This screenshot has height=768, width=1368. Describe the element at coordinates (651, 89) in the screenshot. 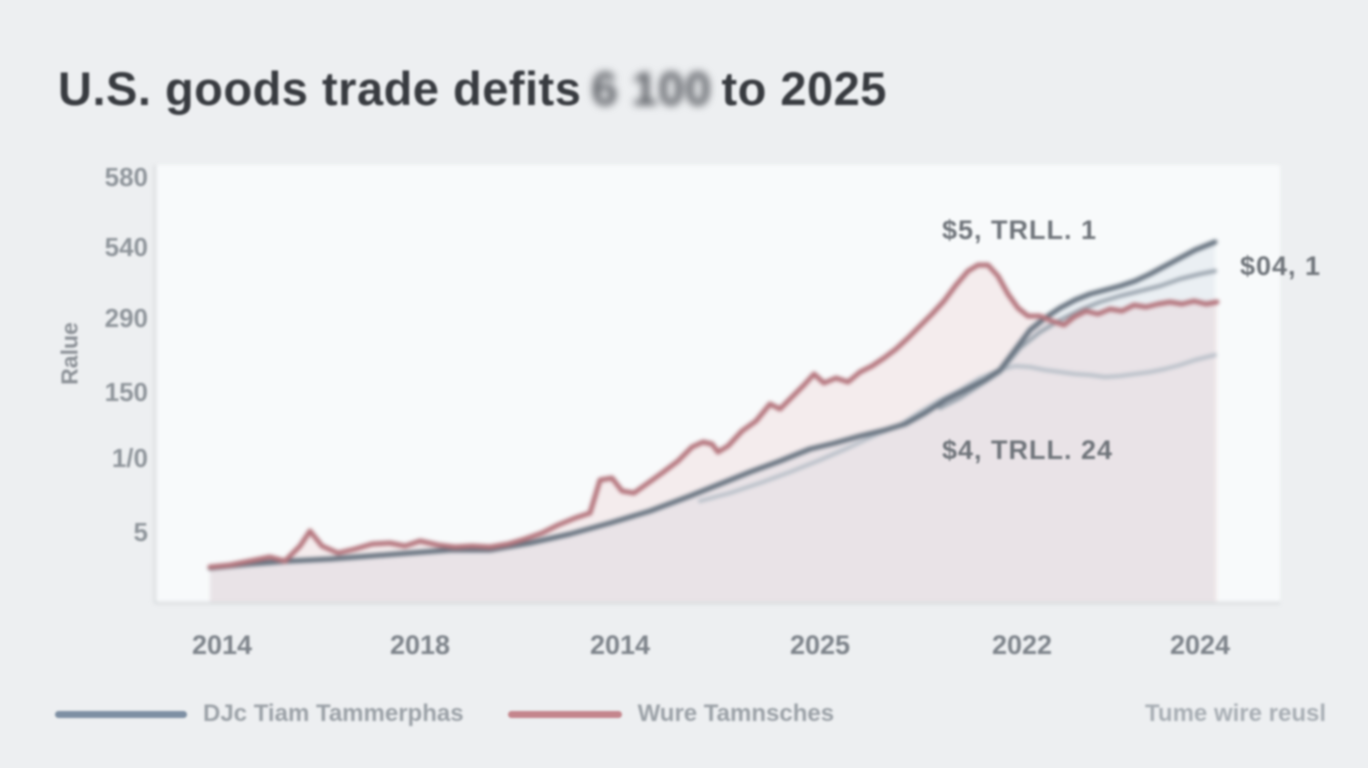

I see `title-smudged-text: 6 100` at that location.